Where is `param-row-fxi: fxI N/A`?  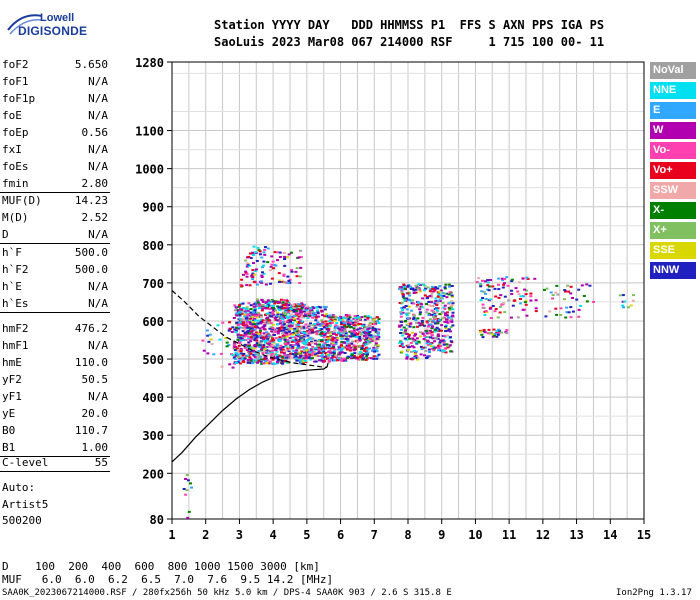 param-row-fxi: fxI N/A is located at coordinates (55, 150).